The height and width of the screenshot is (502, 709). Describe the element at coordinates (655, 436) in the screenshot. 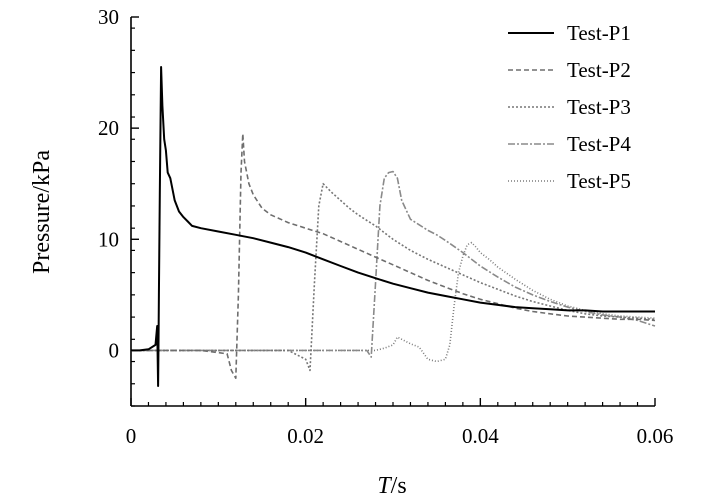

I see `x-tick-label: 0.06` at that location.